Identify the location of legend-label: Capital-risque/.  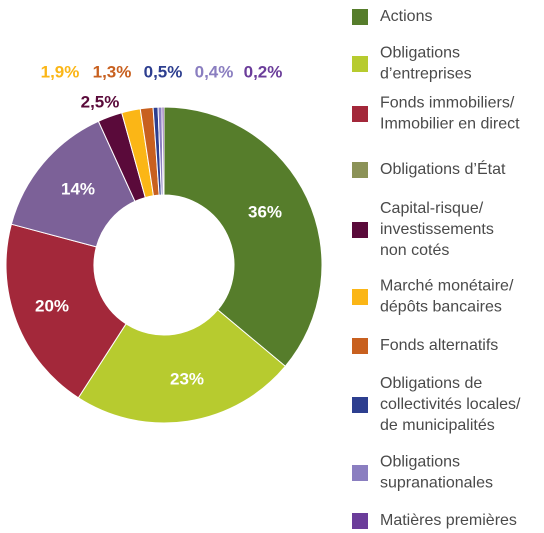
(432, 208).